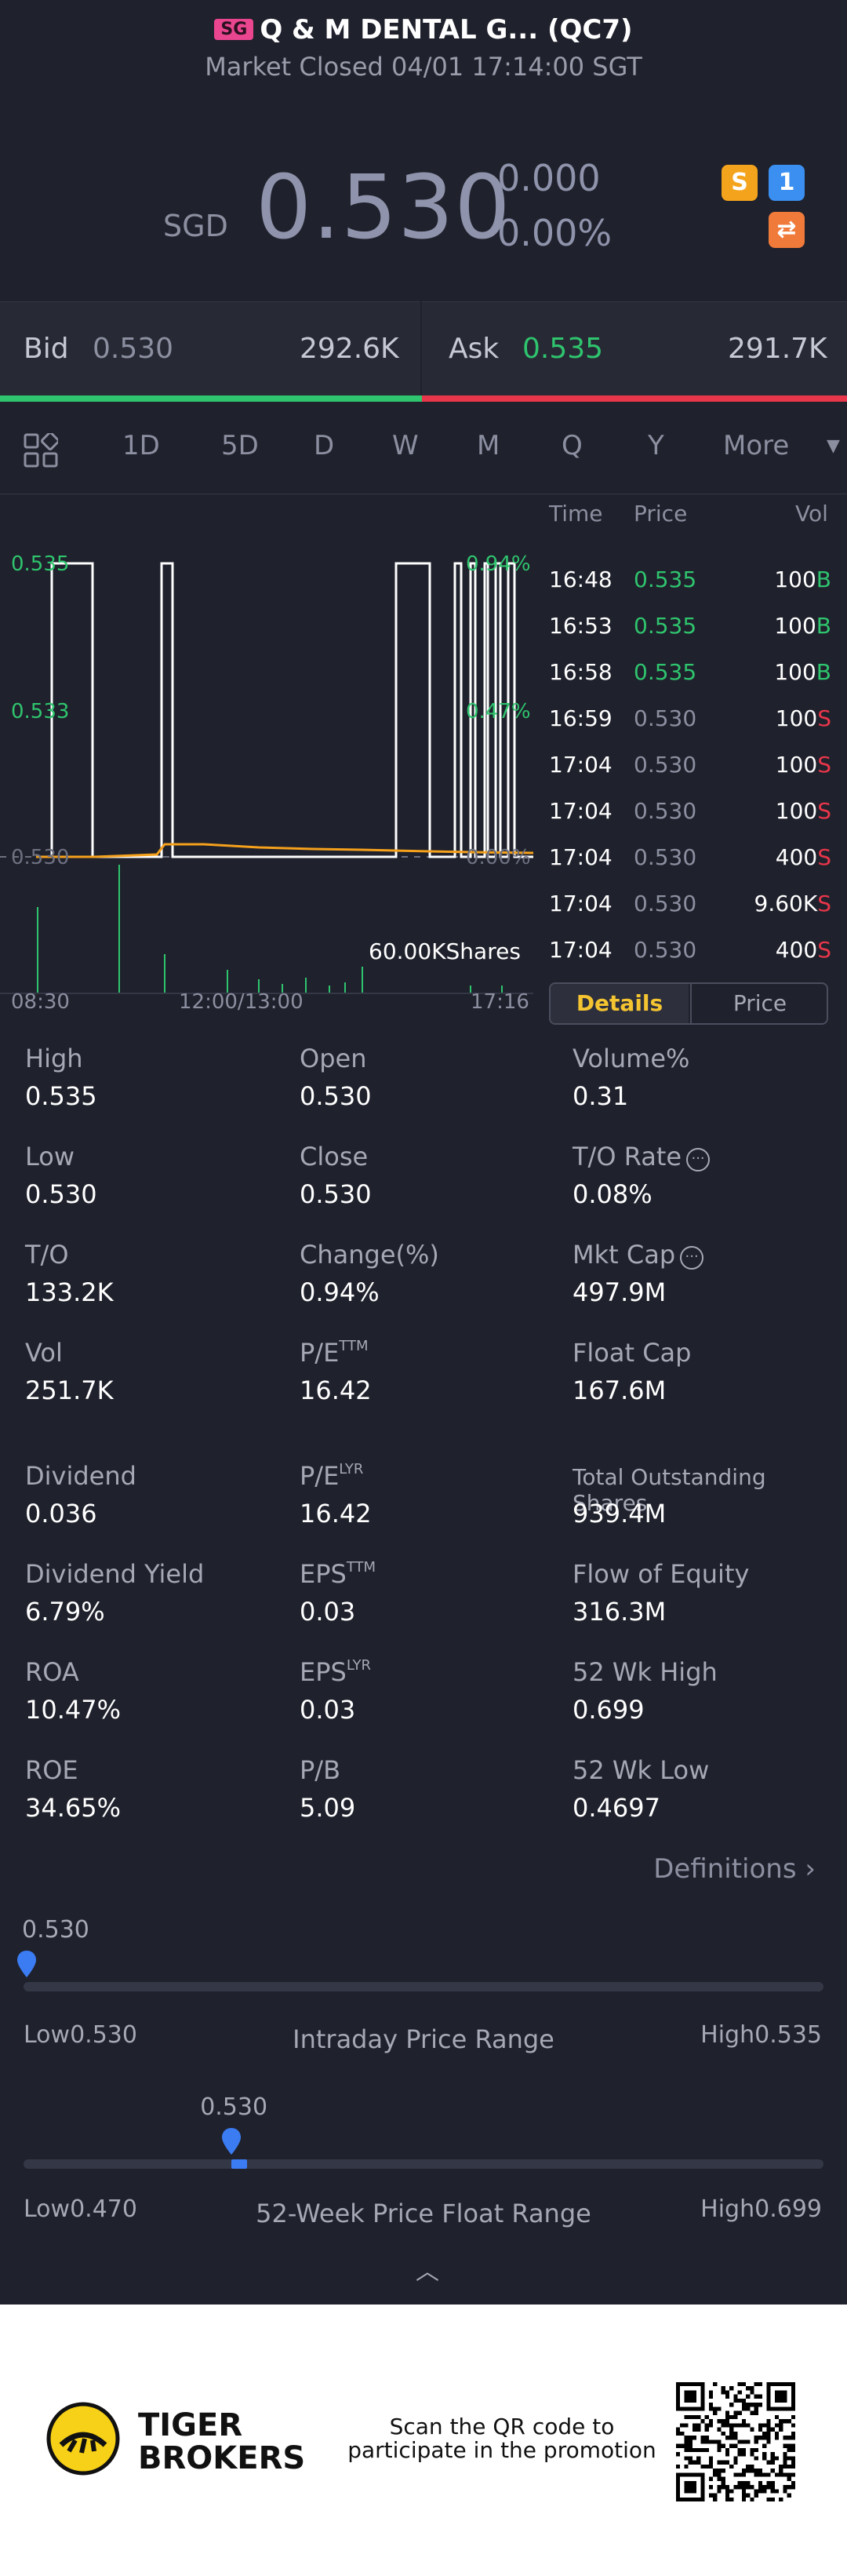 This screenshot has width=847, height=2576. Describe the element at coordinates (54, 1058) in the screenshot. I see `stat-high-label: High` at that location.